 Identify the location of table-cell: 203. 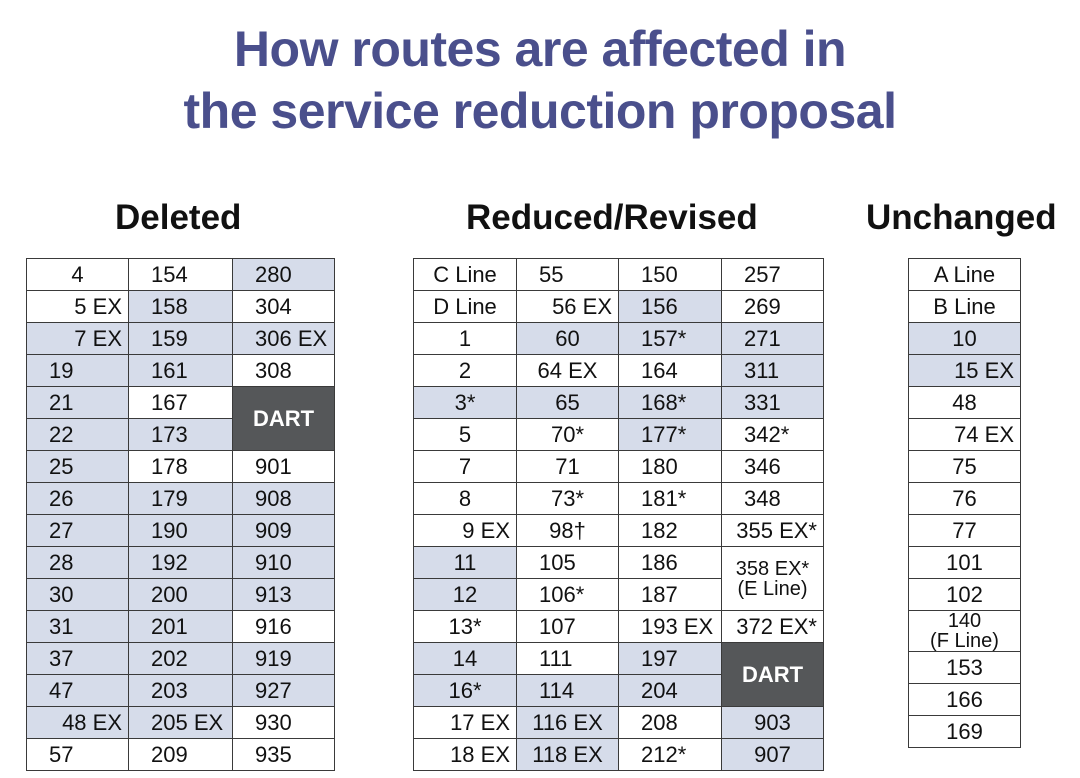
(180, 690).